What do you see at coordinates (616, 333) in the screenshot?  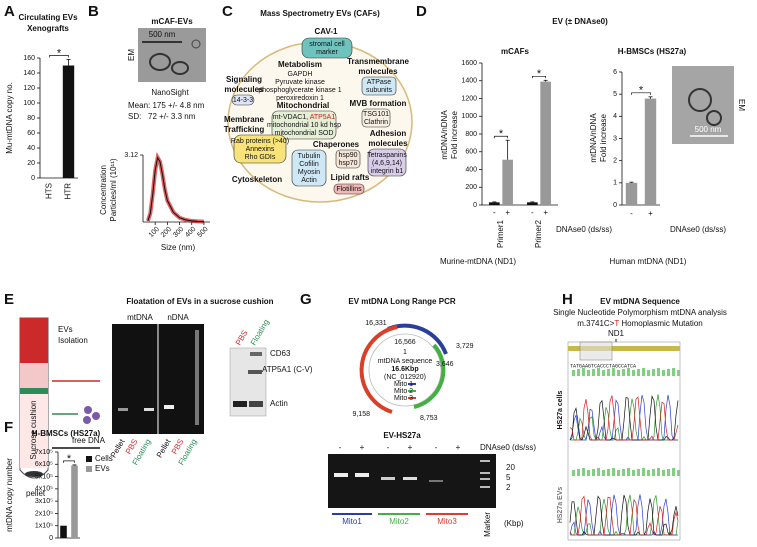 I see `gene-label: ND1` at bounding box center [616, 333].